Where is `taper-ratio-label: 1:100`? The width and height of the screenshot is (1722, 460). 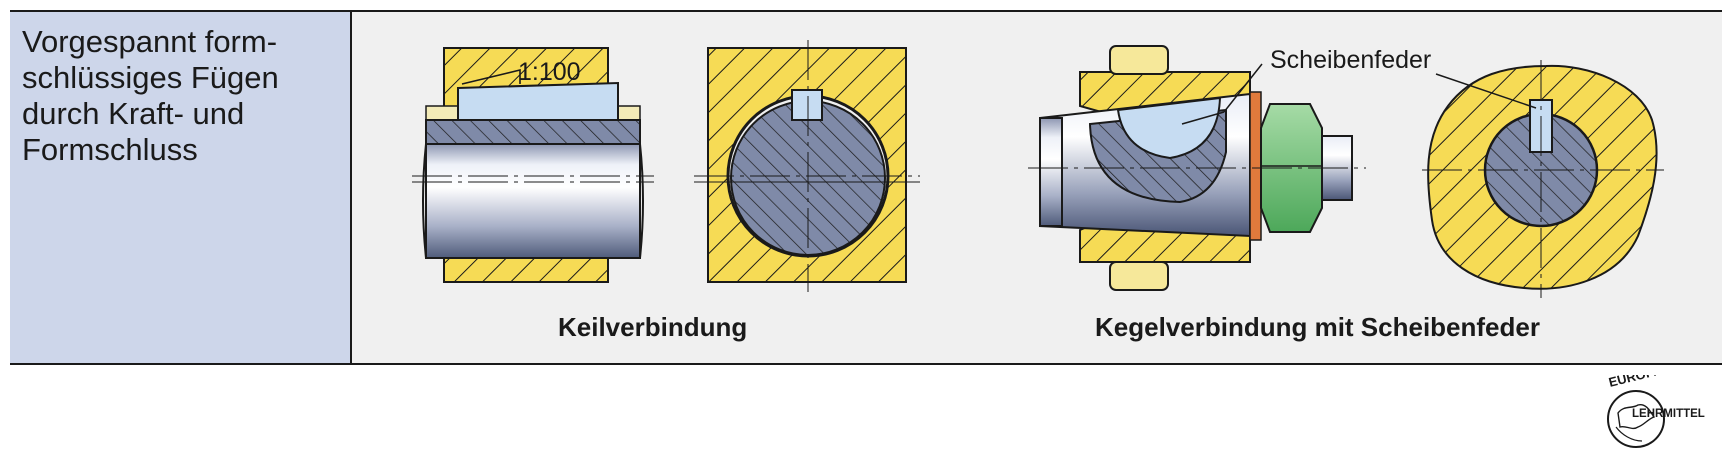
taper-ratio-label: 1:100 is located at coordinates (549, 72).